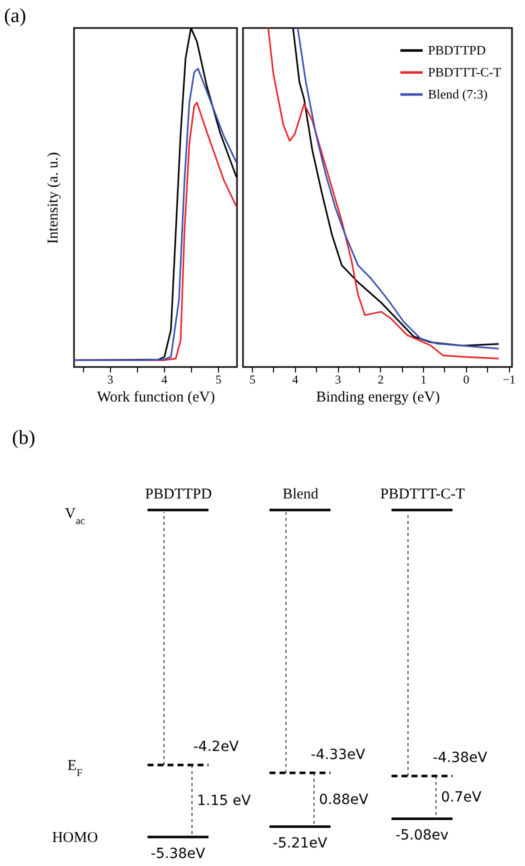 The height and width of the screenshot is (866, 525). What do you see at coordinates (422, 494) in the screenshot?
I see `category-label: PBDTTT-C-T` at bounding box center [422, 494].